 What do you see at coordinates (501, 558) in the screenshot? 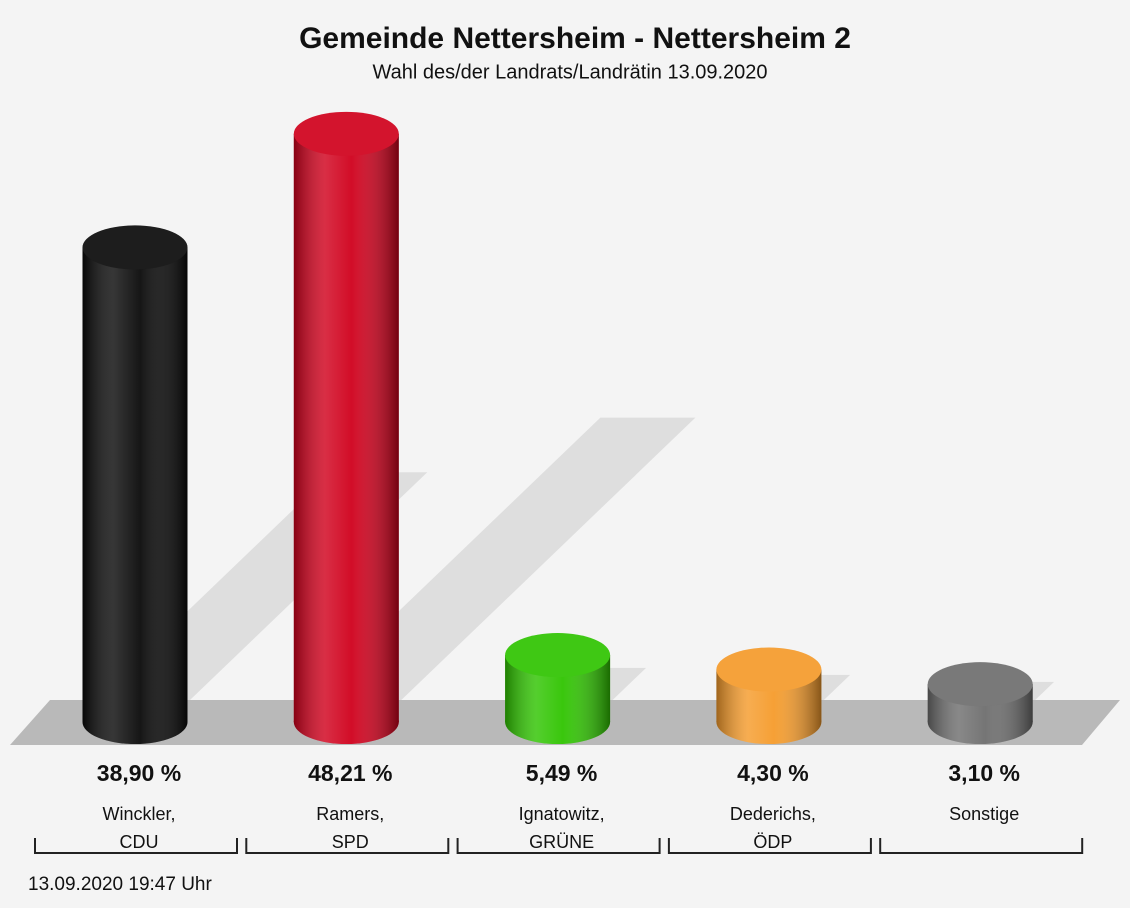
I see `bar-shadow` at bounding box center [501, 558].